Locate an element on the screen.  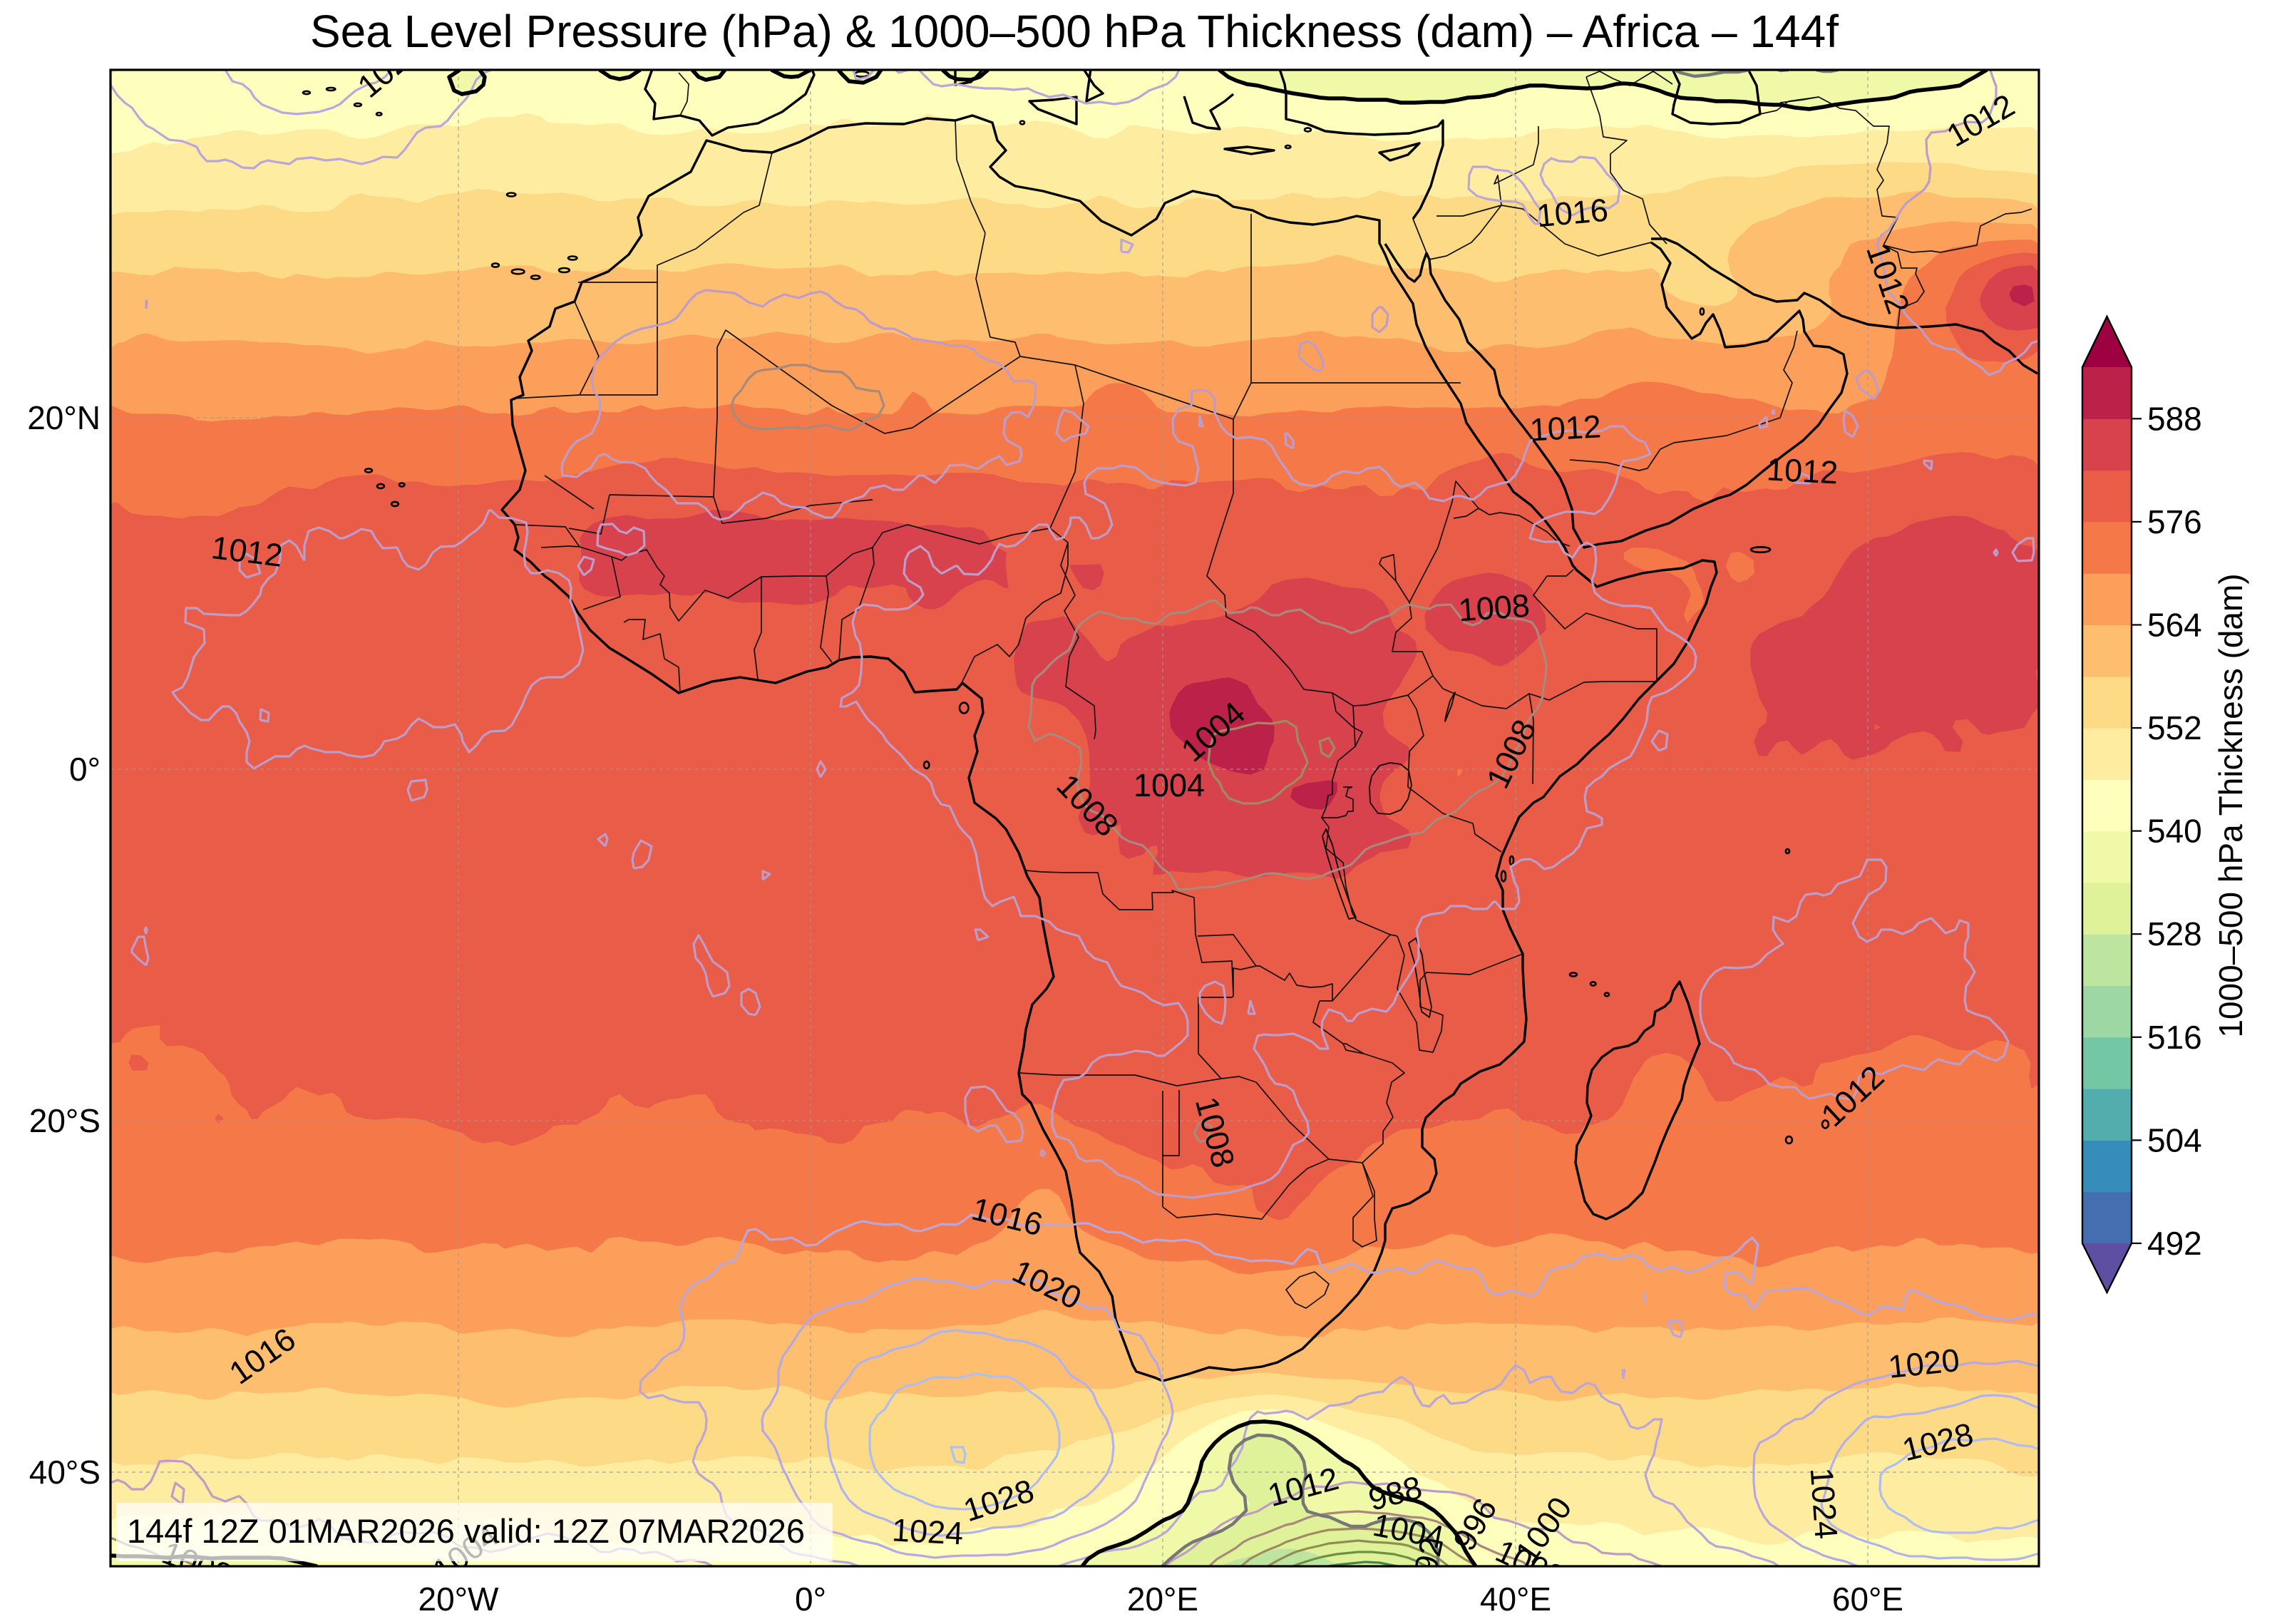
svg-text: 576 is located at coordinates (2174, 521).